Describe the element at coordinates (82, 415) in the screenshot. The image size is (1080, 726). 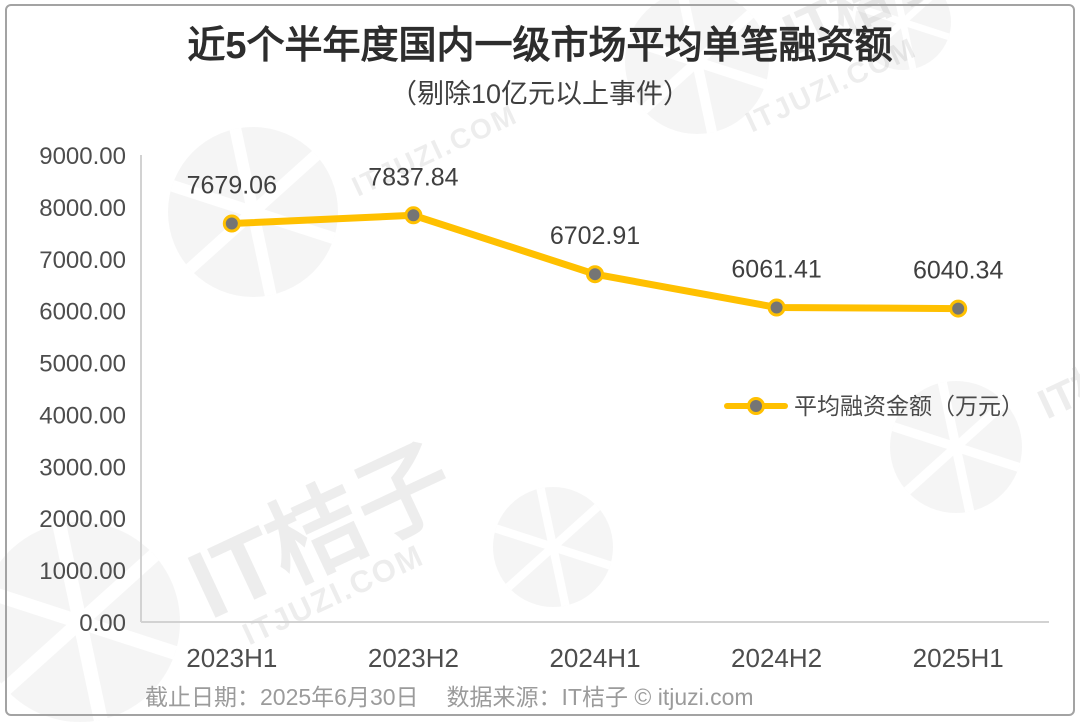
I see `y-axis-tick-label: 4000.00` at that location.